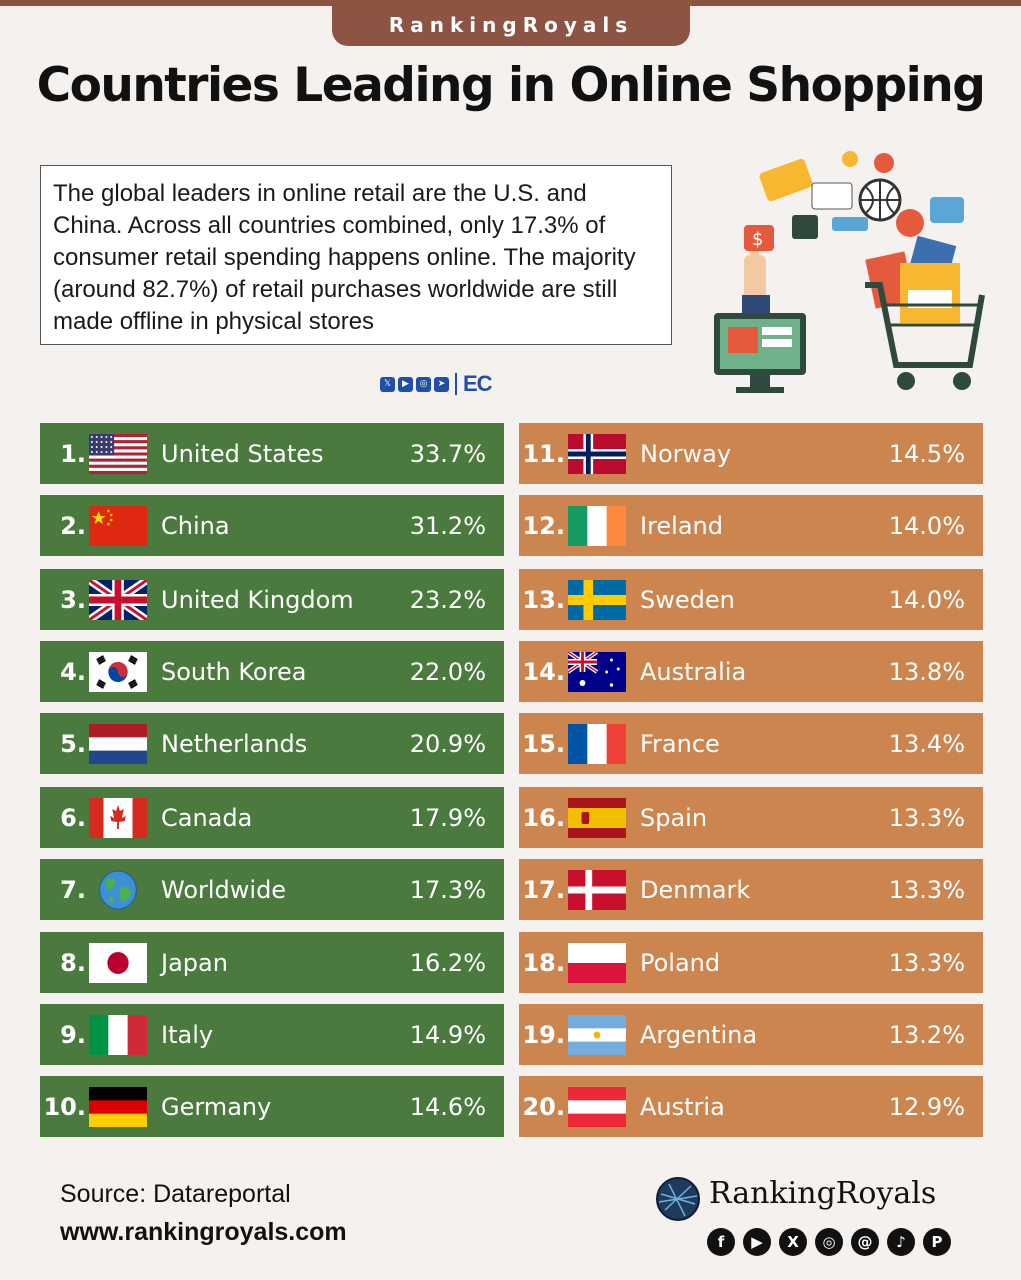 The height and width of the screenshot is (1280, 1021). Describe the element at coordinates (686, 453) in the screenshot. I see `country-name: Norway` at that location.